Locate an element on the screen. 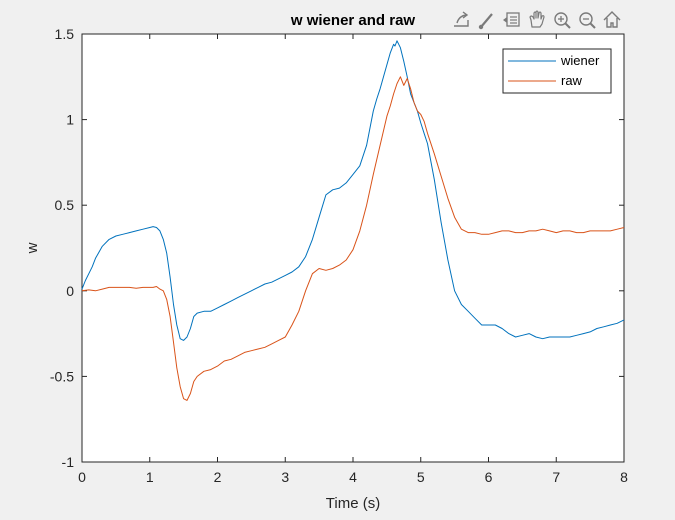 The width and height of the screenshot is (675, 520). x-tick-label: 5 is located at coordinates (421, 477).